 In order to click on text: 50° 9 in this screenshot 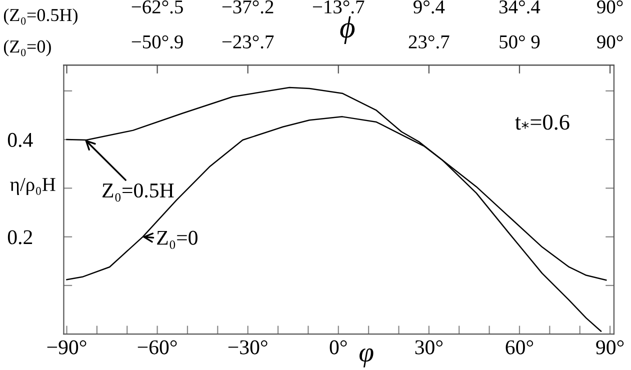, I will do `click(520, 41)`.